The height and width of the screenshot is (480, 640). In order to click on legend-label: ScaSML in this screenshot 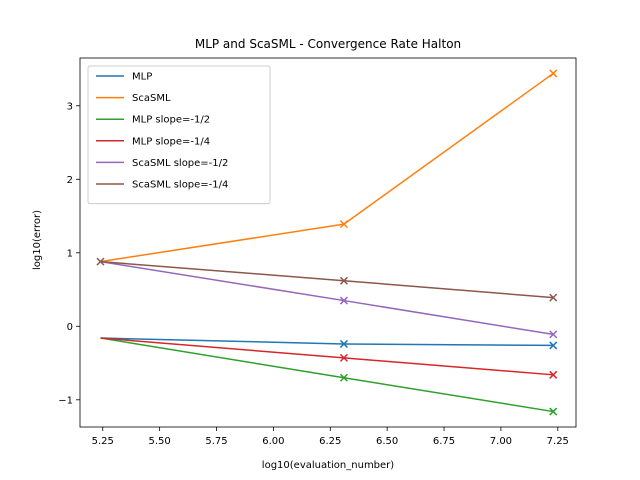, I will do `click(151, 98)`.